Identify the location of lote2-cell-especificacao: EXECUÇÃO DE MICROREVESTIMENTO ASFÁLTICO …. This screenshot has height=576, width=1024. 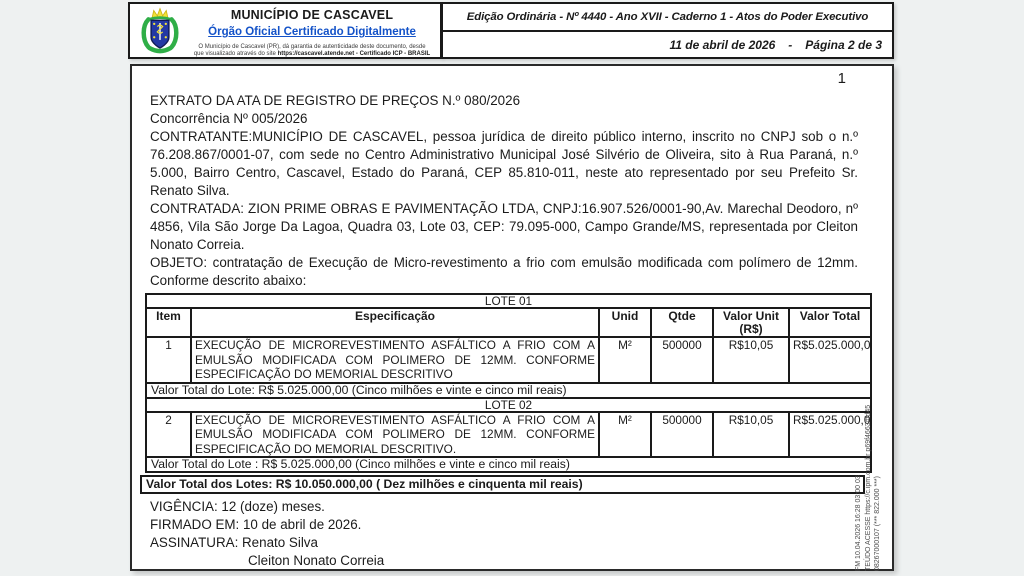
(395, 434).